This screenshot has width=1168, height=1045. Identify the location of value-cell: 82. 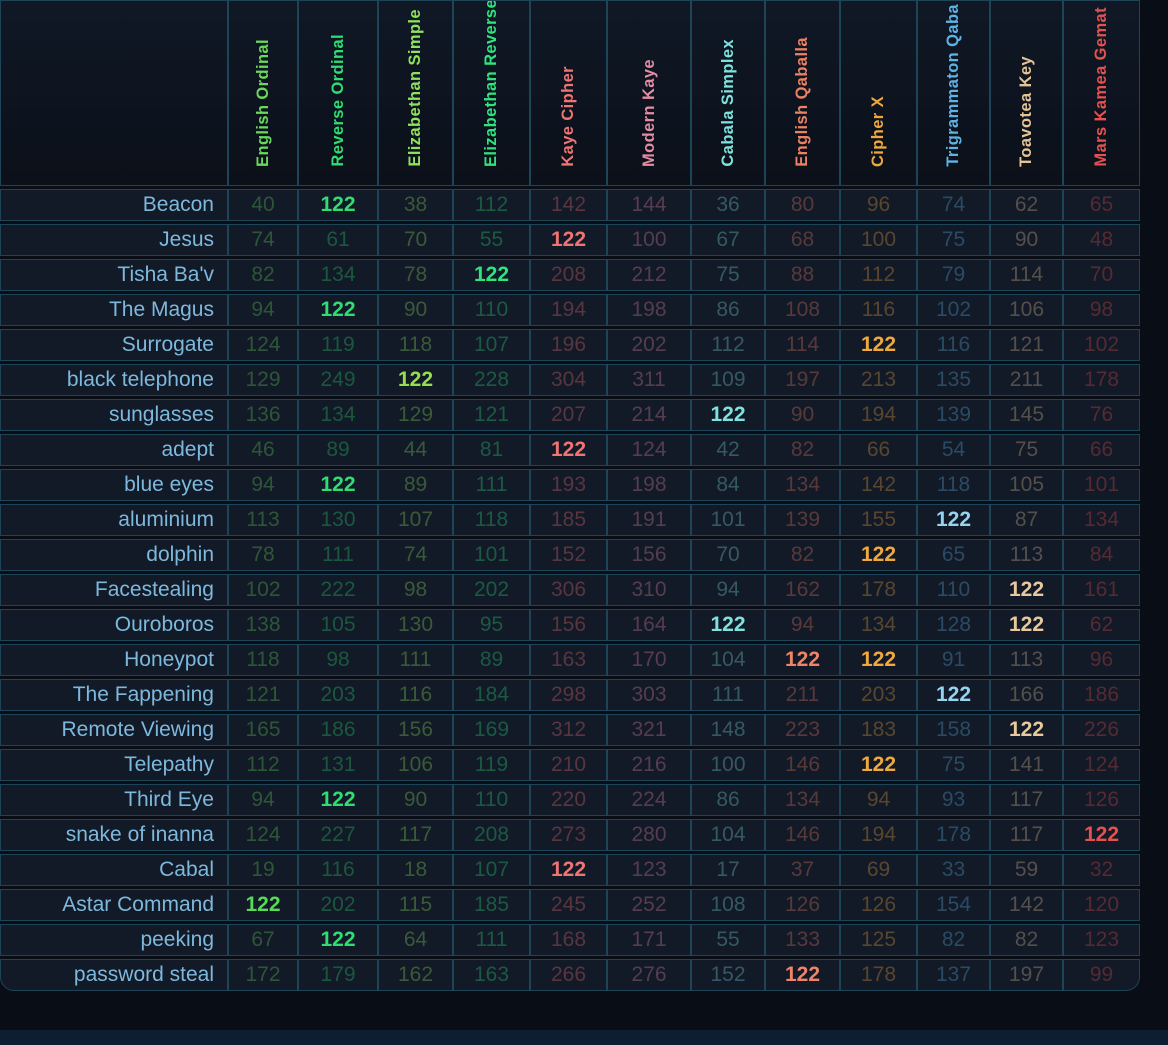
(953, 940).